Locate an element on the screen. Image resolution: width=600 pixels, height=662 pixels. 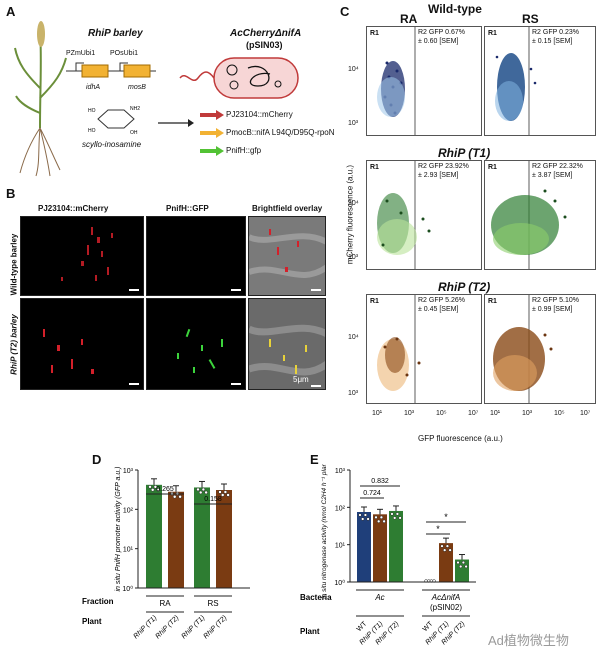
xtick: 10¹ is located at coordinates (377, 413).